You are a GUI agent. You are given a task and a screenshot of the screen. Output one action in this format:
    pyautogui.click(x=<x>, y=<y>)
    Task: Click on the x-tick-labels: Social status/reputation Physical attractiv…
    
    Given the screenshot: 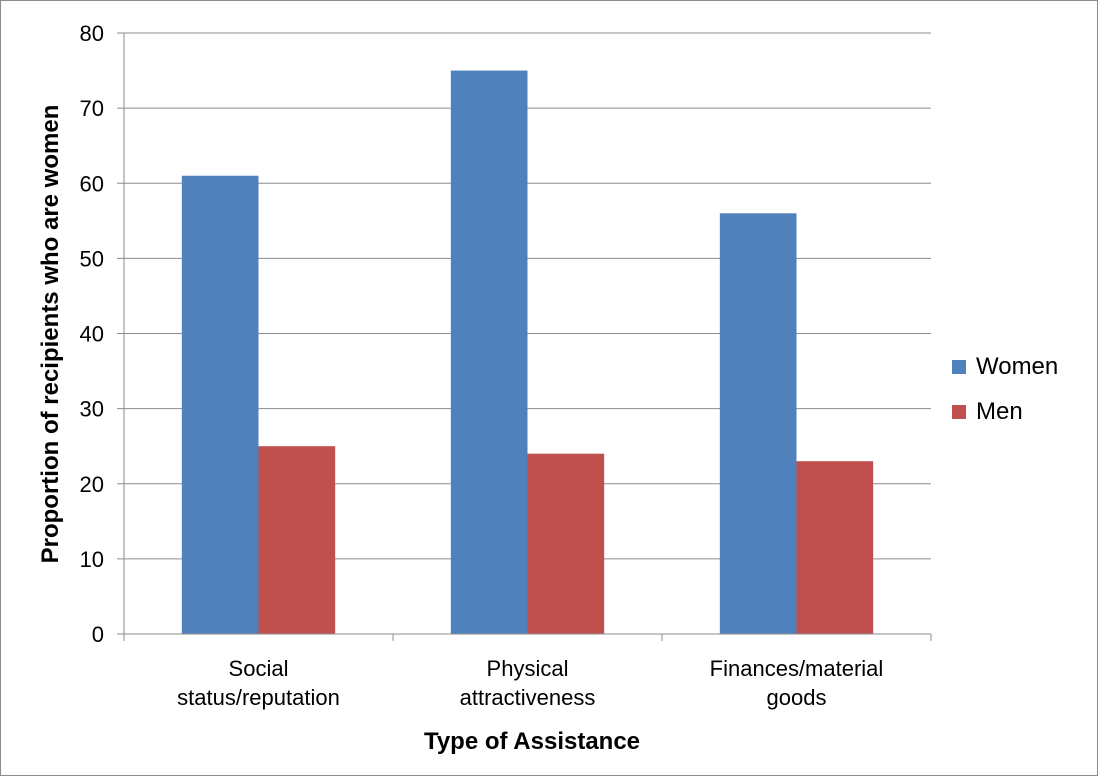 What is the action you would take?
    pyautogui.click(x=530, y=683)
    